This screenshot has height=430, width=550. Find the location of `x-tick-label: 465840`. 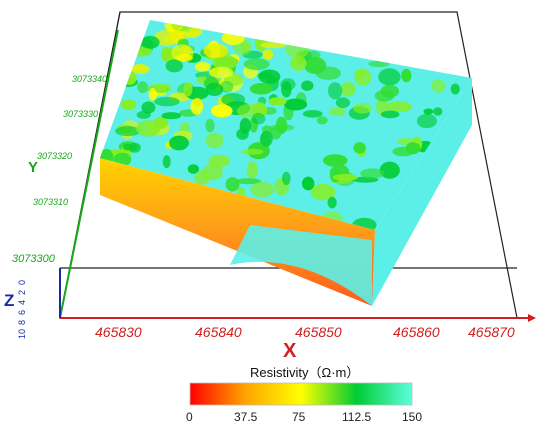

x-tick-label: 465840 is located at coordinates (218, 332).